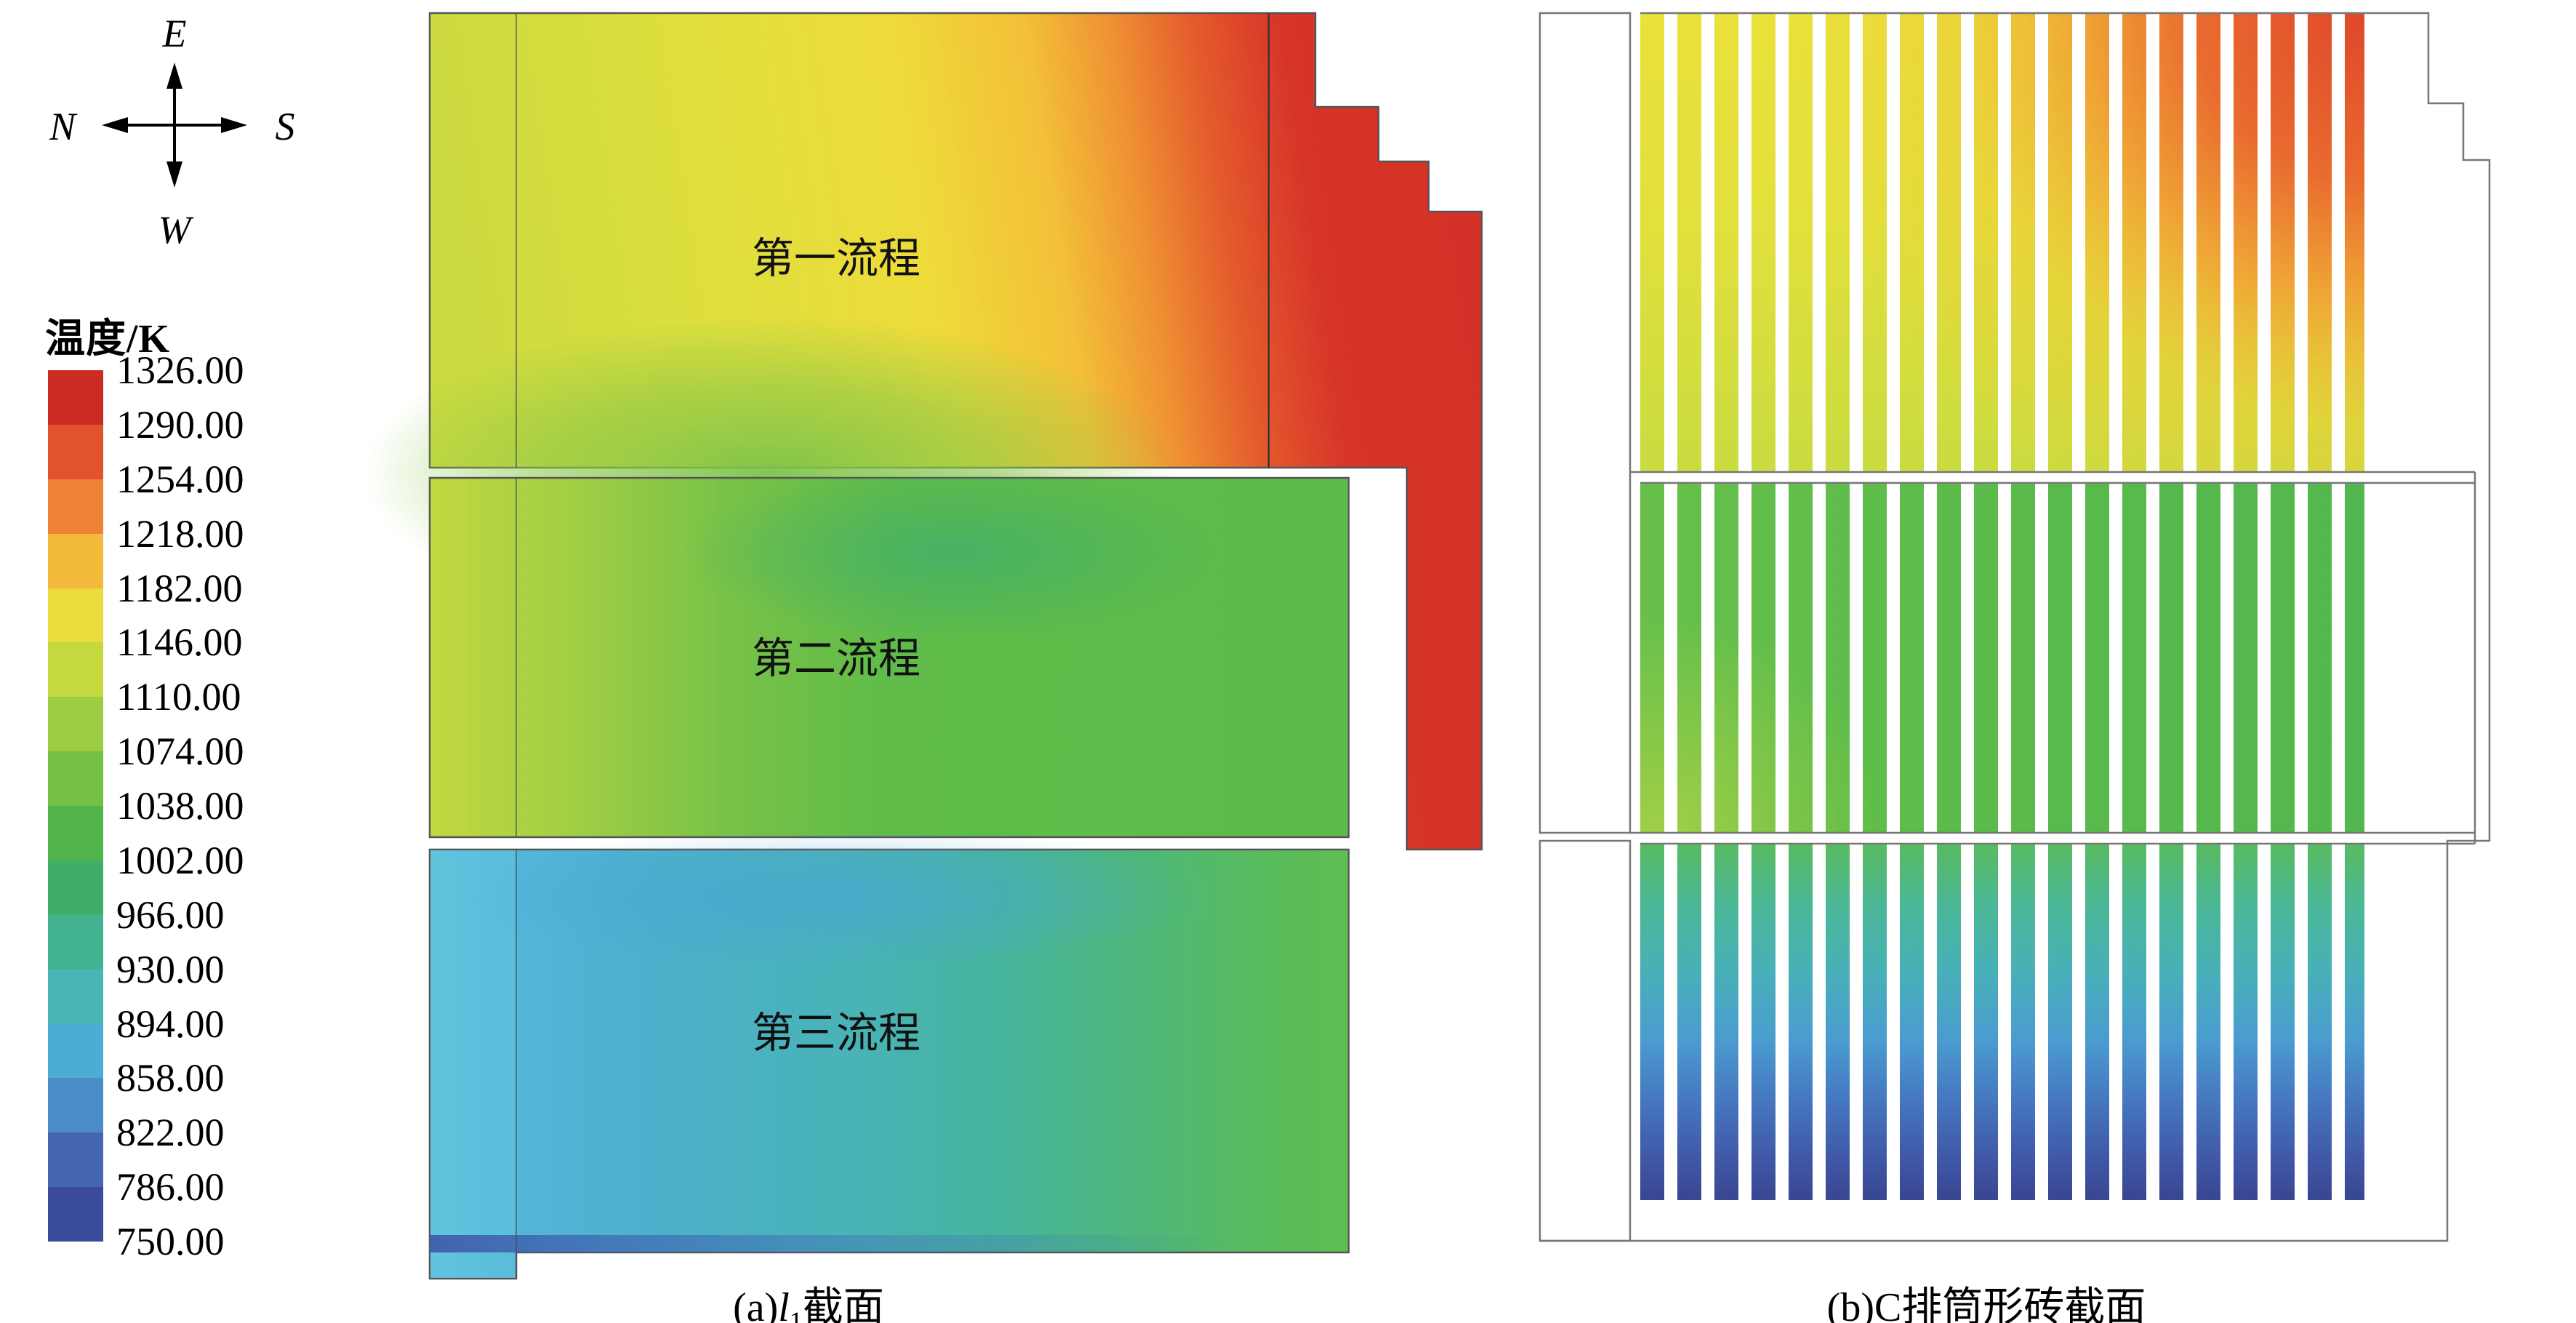 This screenshot has width=2576, height=1323. I want to click on colorbar-tick-label: 930.00, so click(170, 969).